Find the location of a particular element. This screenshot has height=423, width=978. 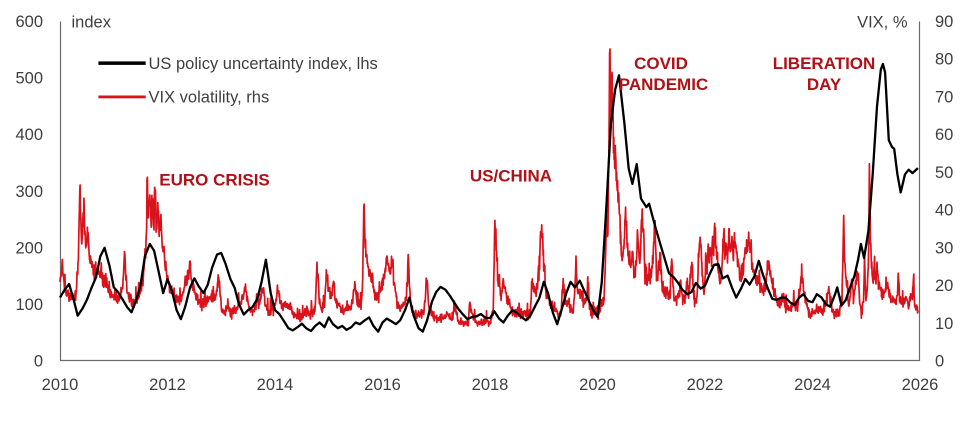

svg-text: 40 is located at coordinates (944, 211).